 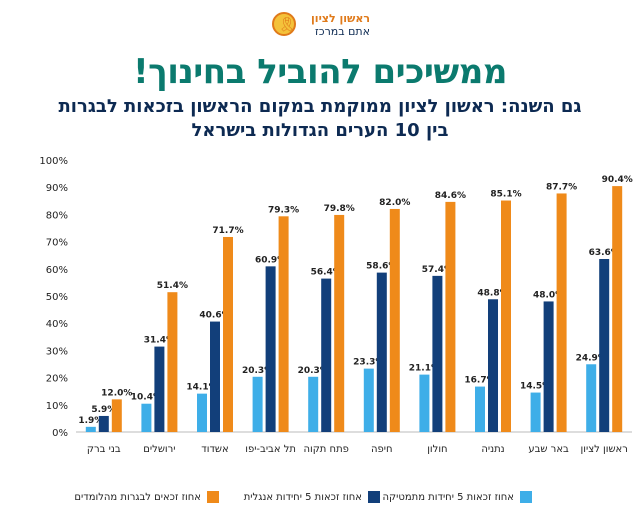 What do you see at coordinates (526, 497) in the screenshot?
I see `legend-swatch-math` at bounding box center [526, 497].